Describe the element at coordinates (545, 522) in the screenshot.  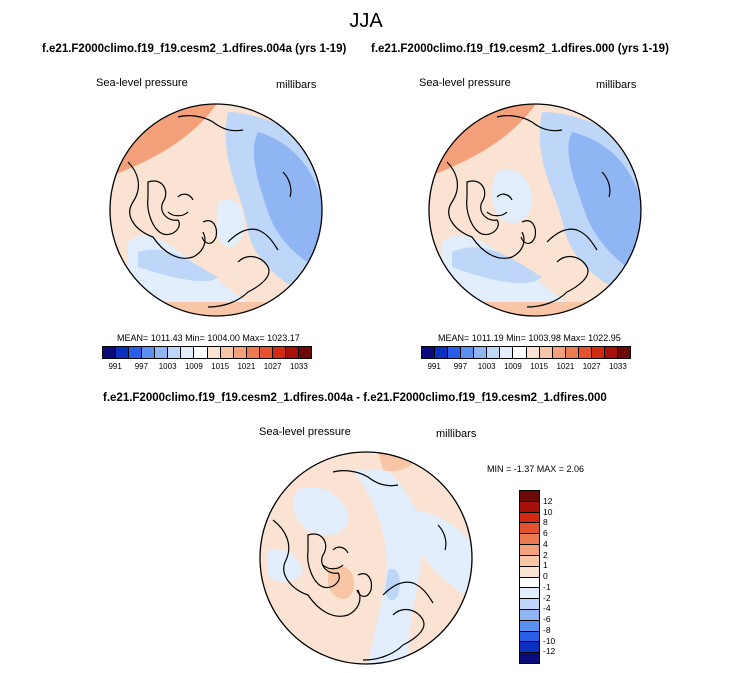
I see `diff-colorbar-tick-label: 8` at that location.